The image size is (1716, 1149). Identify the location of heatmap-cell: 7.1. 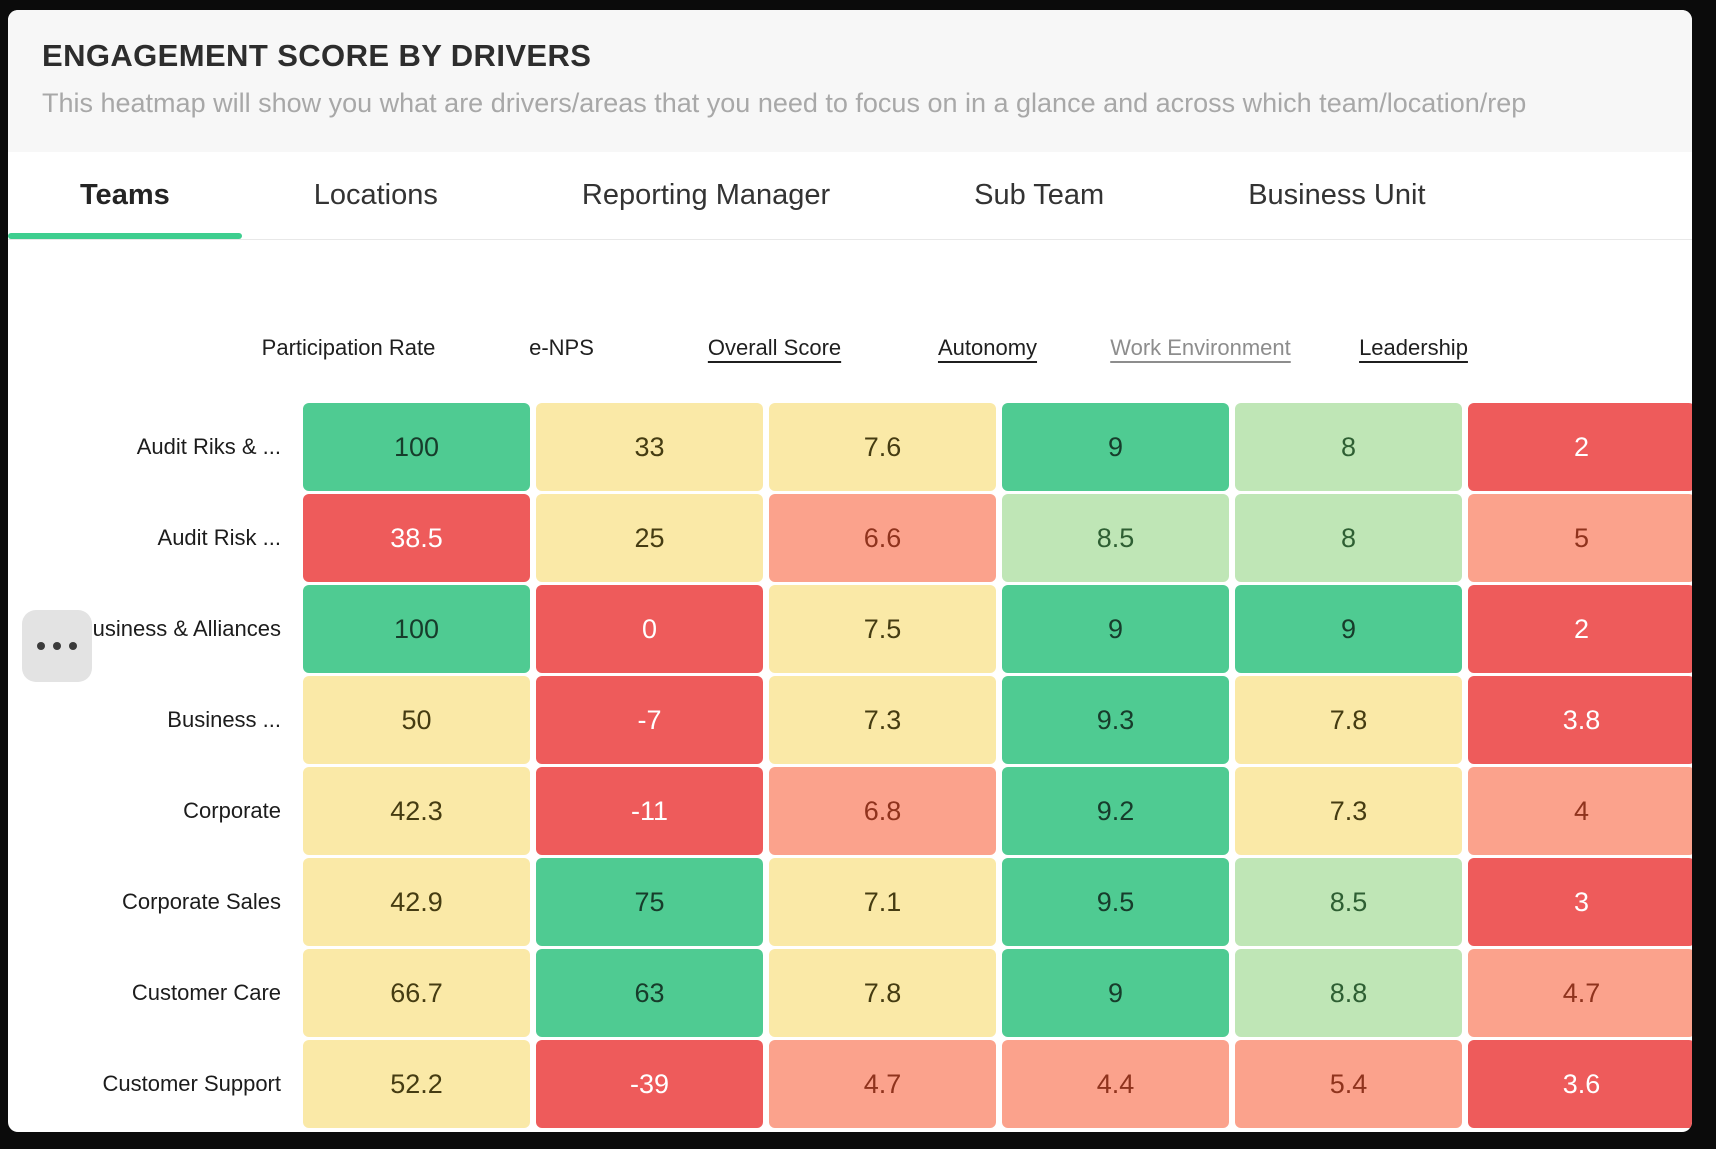
(882, 902).